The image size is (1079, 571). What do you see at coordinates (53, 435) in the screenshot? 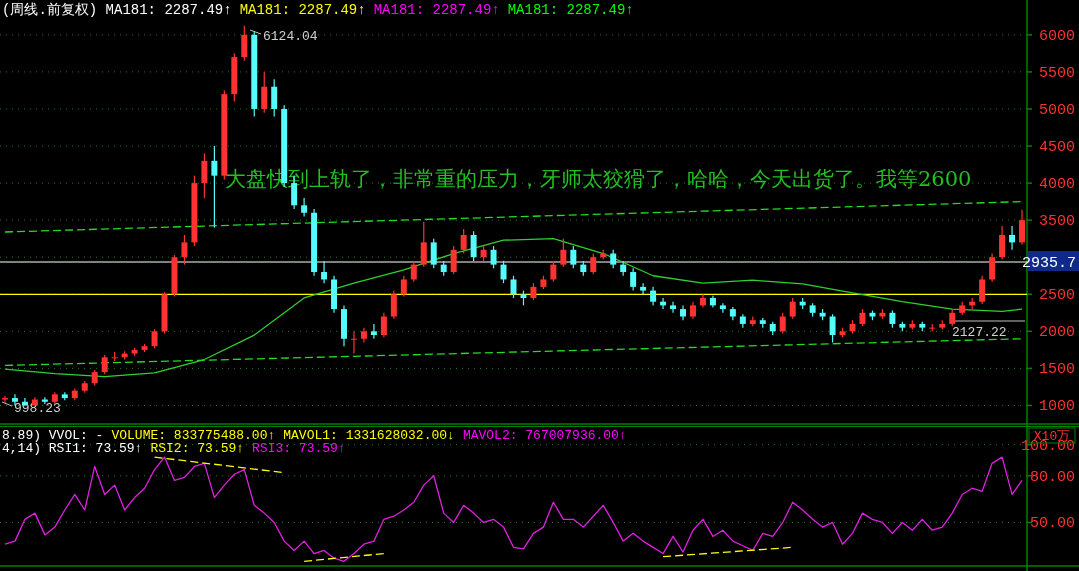
I see `annotation: 8.89) VVOL: -` at bounding box center [53, 435].